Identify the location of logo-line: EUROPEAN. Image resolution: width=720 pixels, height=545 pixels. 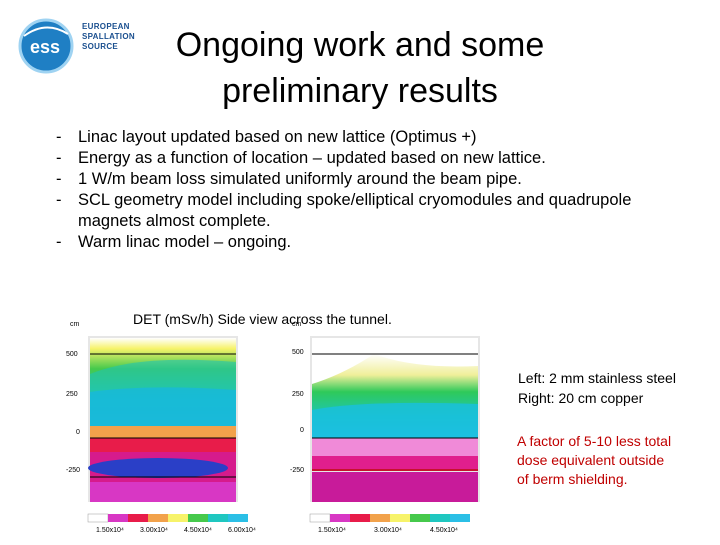
(106, 26).